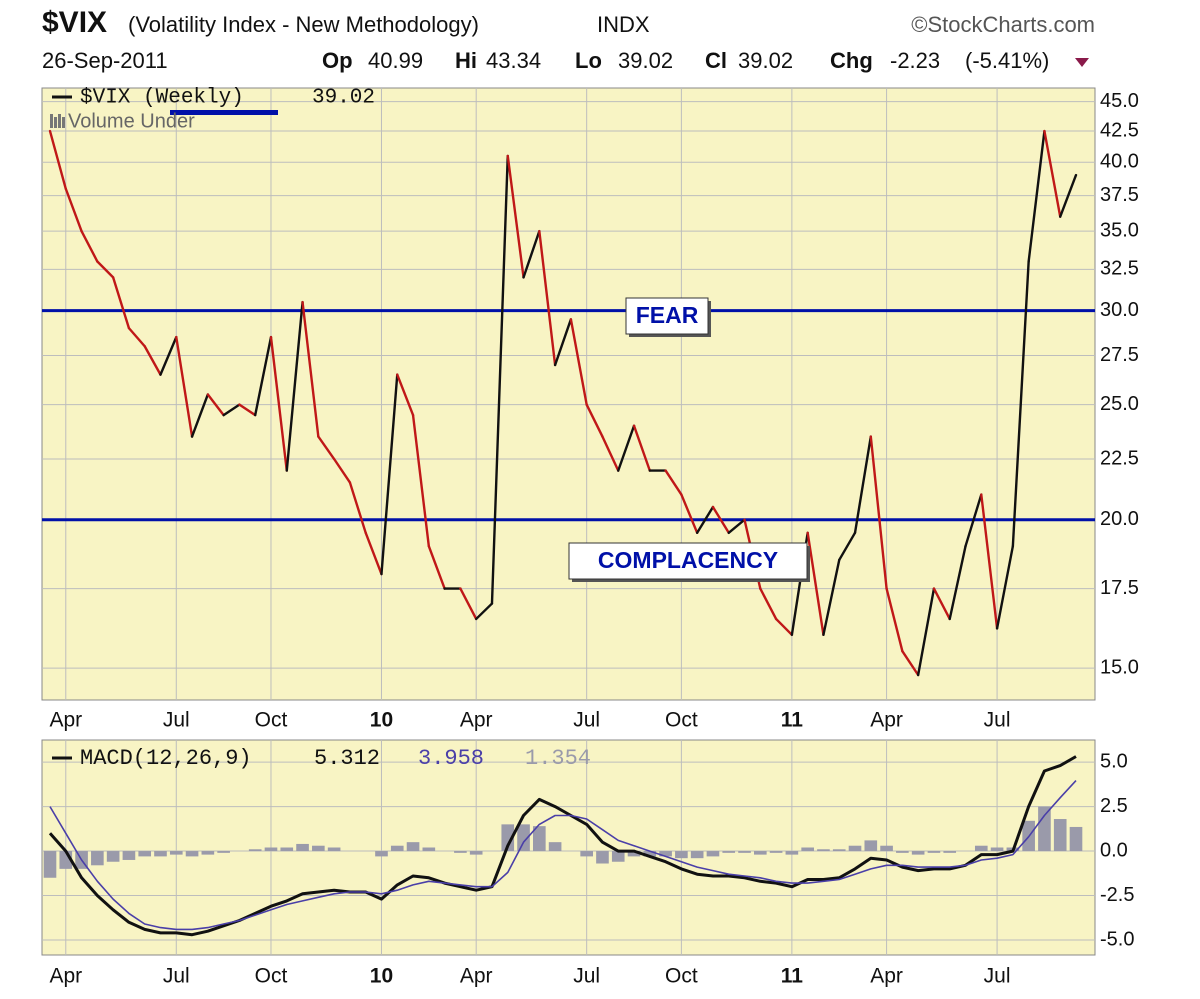  I want to click on overlay-label: Volume Under, so click(131, 121).